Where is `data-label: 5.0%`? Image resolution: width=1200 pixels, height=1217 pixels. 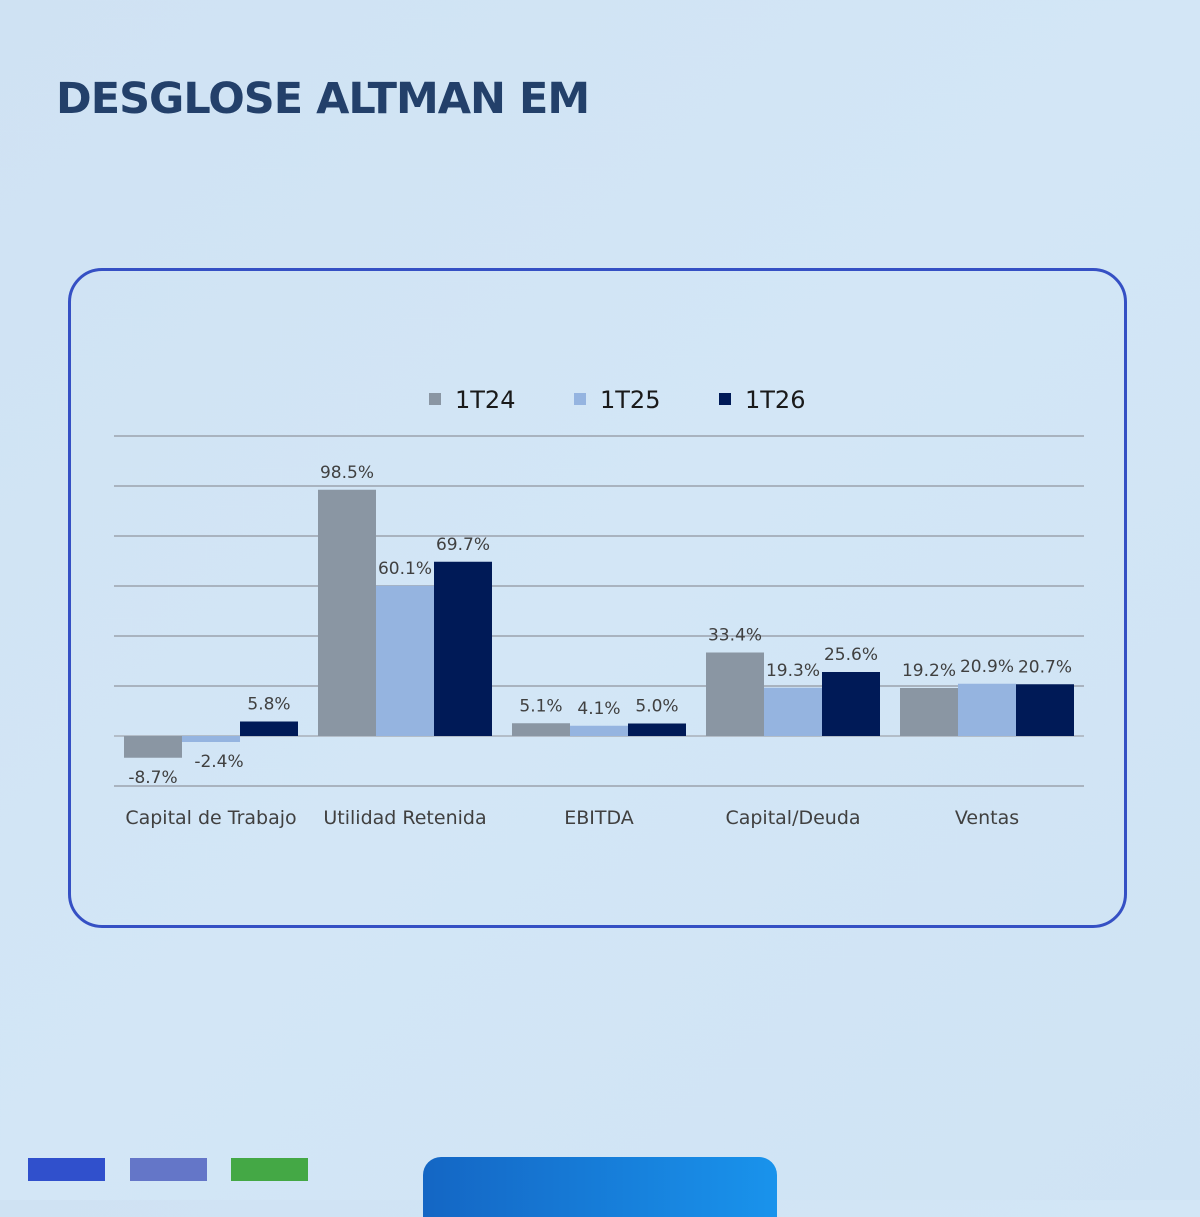
data-label: 5.0% is located at coordinates (656, 707).